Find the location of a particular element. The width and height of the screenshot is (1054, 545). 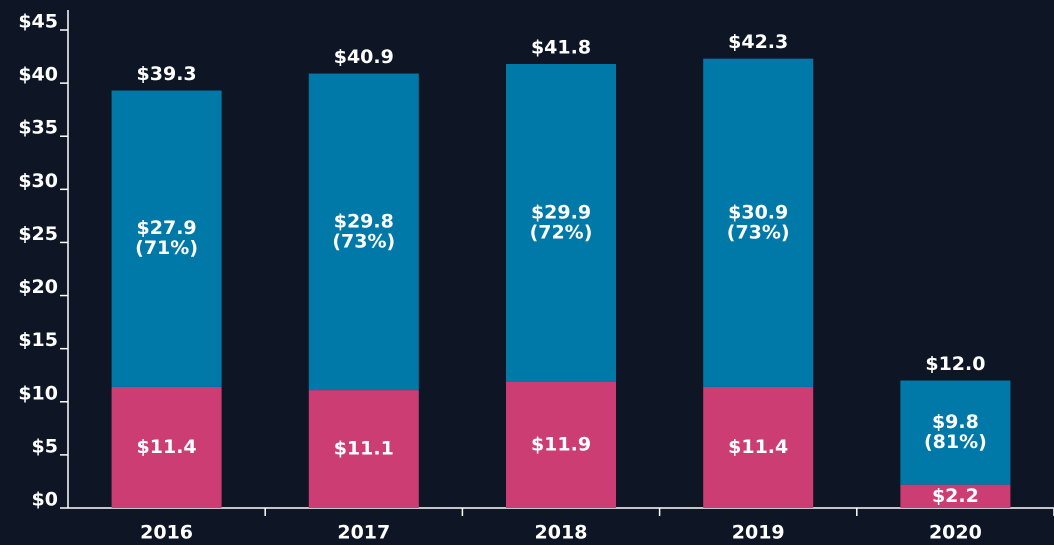

value-label: $9.8 is located at coordinates (955, 422).